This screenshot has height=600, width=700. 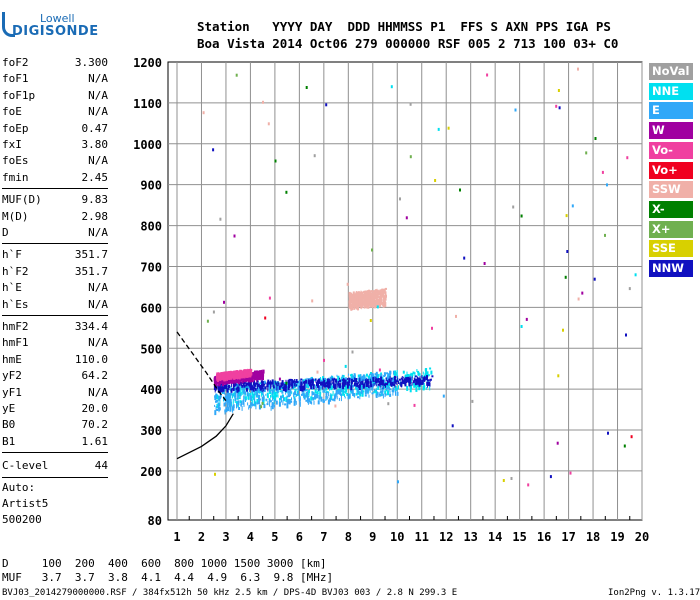 I want to click on param-row: MUF(D) 9.83, so click(x=55, y=200).